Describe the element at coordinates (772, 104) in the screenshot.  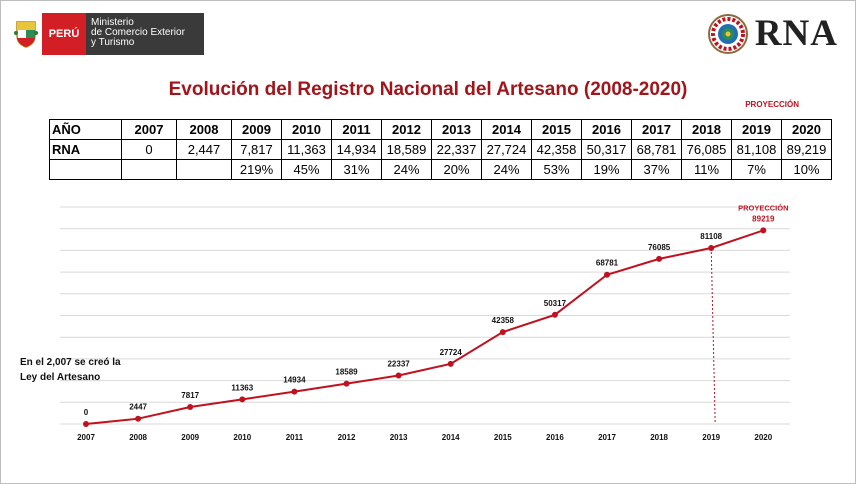
I see `projection-label: PROYECCIÓN` at that location.